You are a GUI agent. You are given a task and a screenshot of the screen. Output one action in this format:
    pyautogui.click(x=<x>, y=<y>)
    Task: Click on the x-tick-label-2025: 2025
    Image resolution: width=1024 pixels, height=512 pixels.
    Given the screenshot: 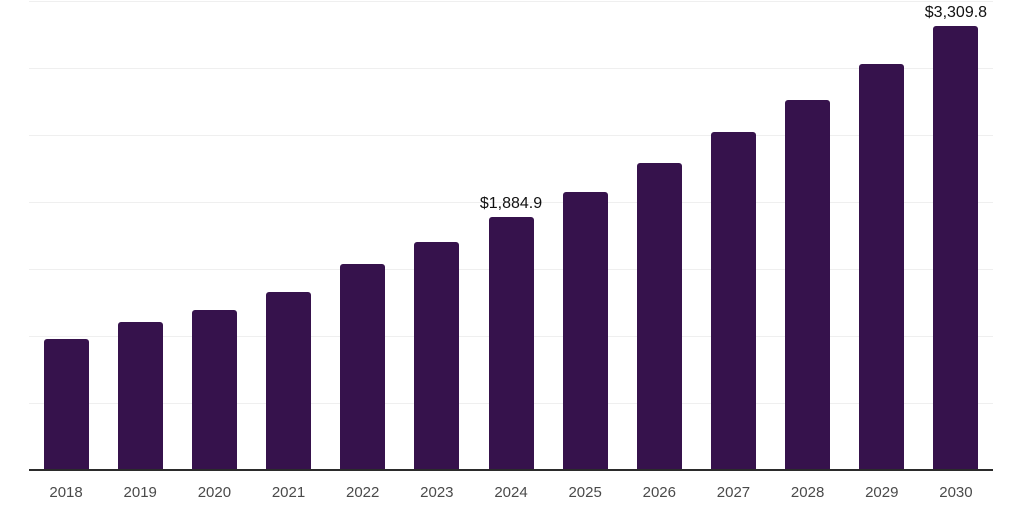 What is the action you would take?
    pyautogui.click(x=585, y=492)
    